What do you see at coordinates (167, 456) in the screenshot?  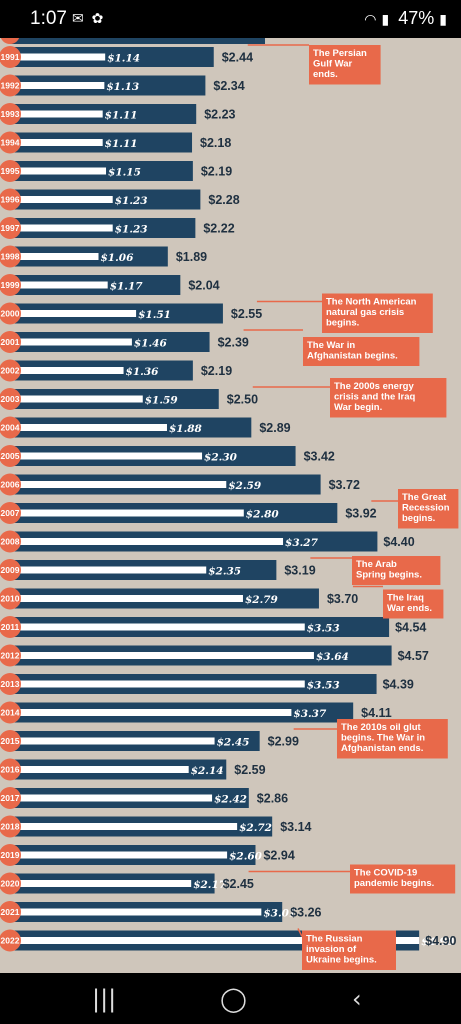 I see `chart-row-2005: $2.30 $3.42 2005` at bounding box center [167, 456].